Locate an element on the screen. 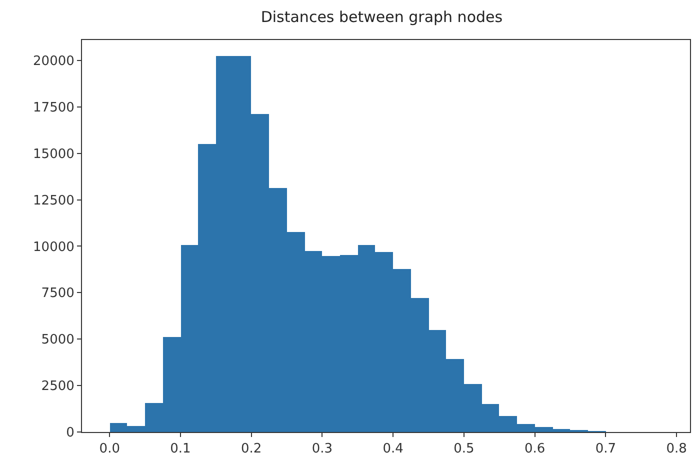 The width and height of the screenshot is (694, 466). y-tick-label: 10000 is located at coordinates (53, 247).